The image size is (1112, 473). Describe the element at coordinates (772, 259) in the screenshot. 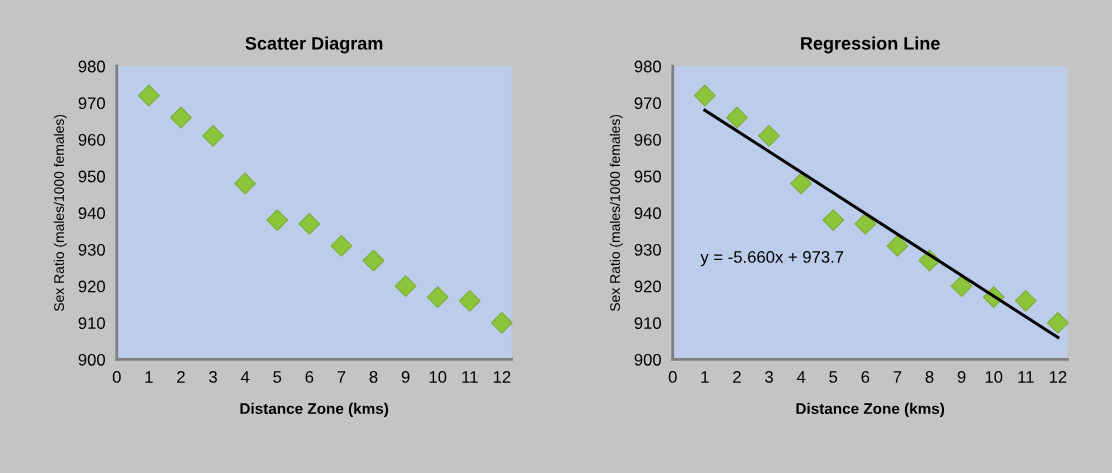

I see `annotation: y = -5.660x + 973.7` at that location.